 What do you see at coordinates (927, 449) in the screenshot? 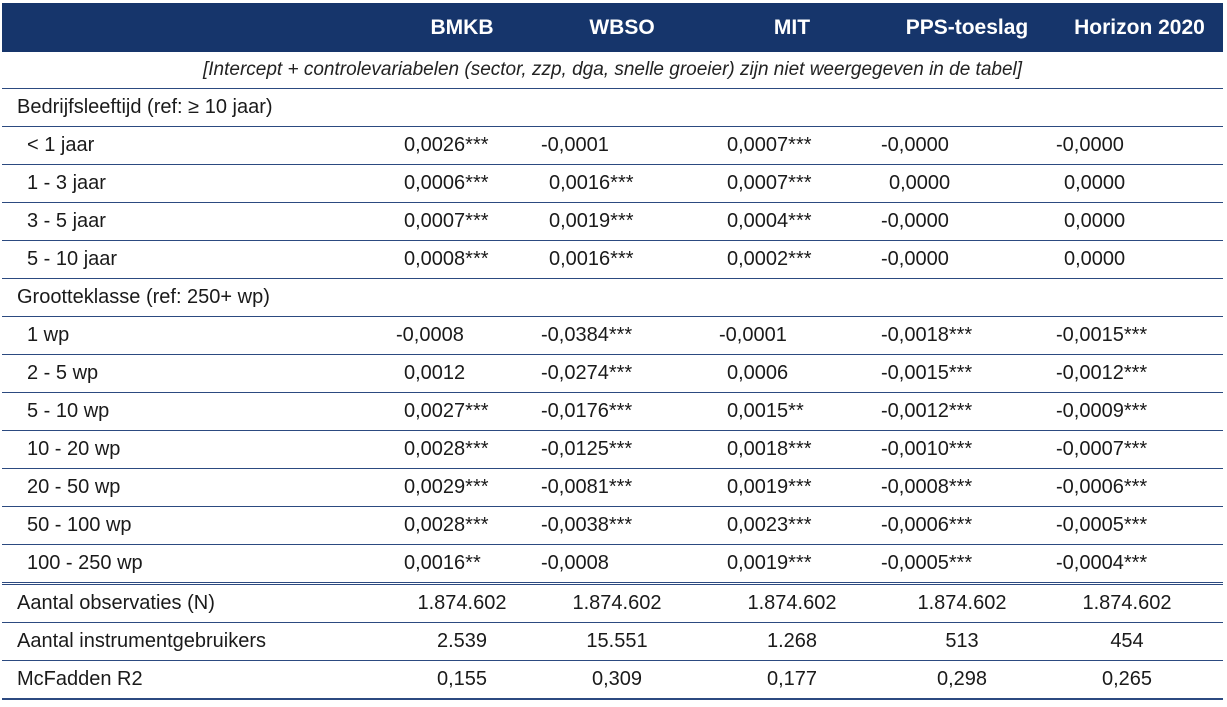
I see `row-value: -0,0010***` at bounding box center [927, 449].